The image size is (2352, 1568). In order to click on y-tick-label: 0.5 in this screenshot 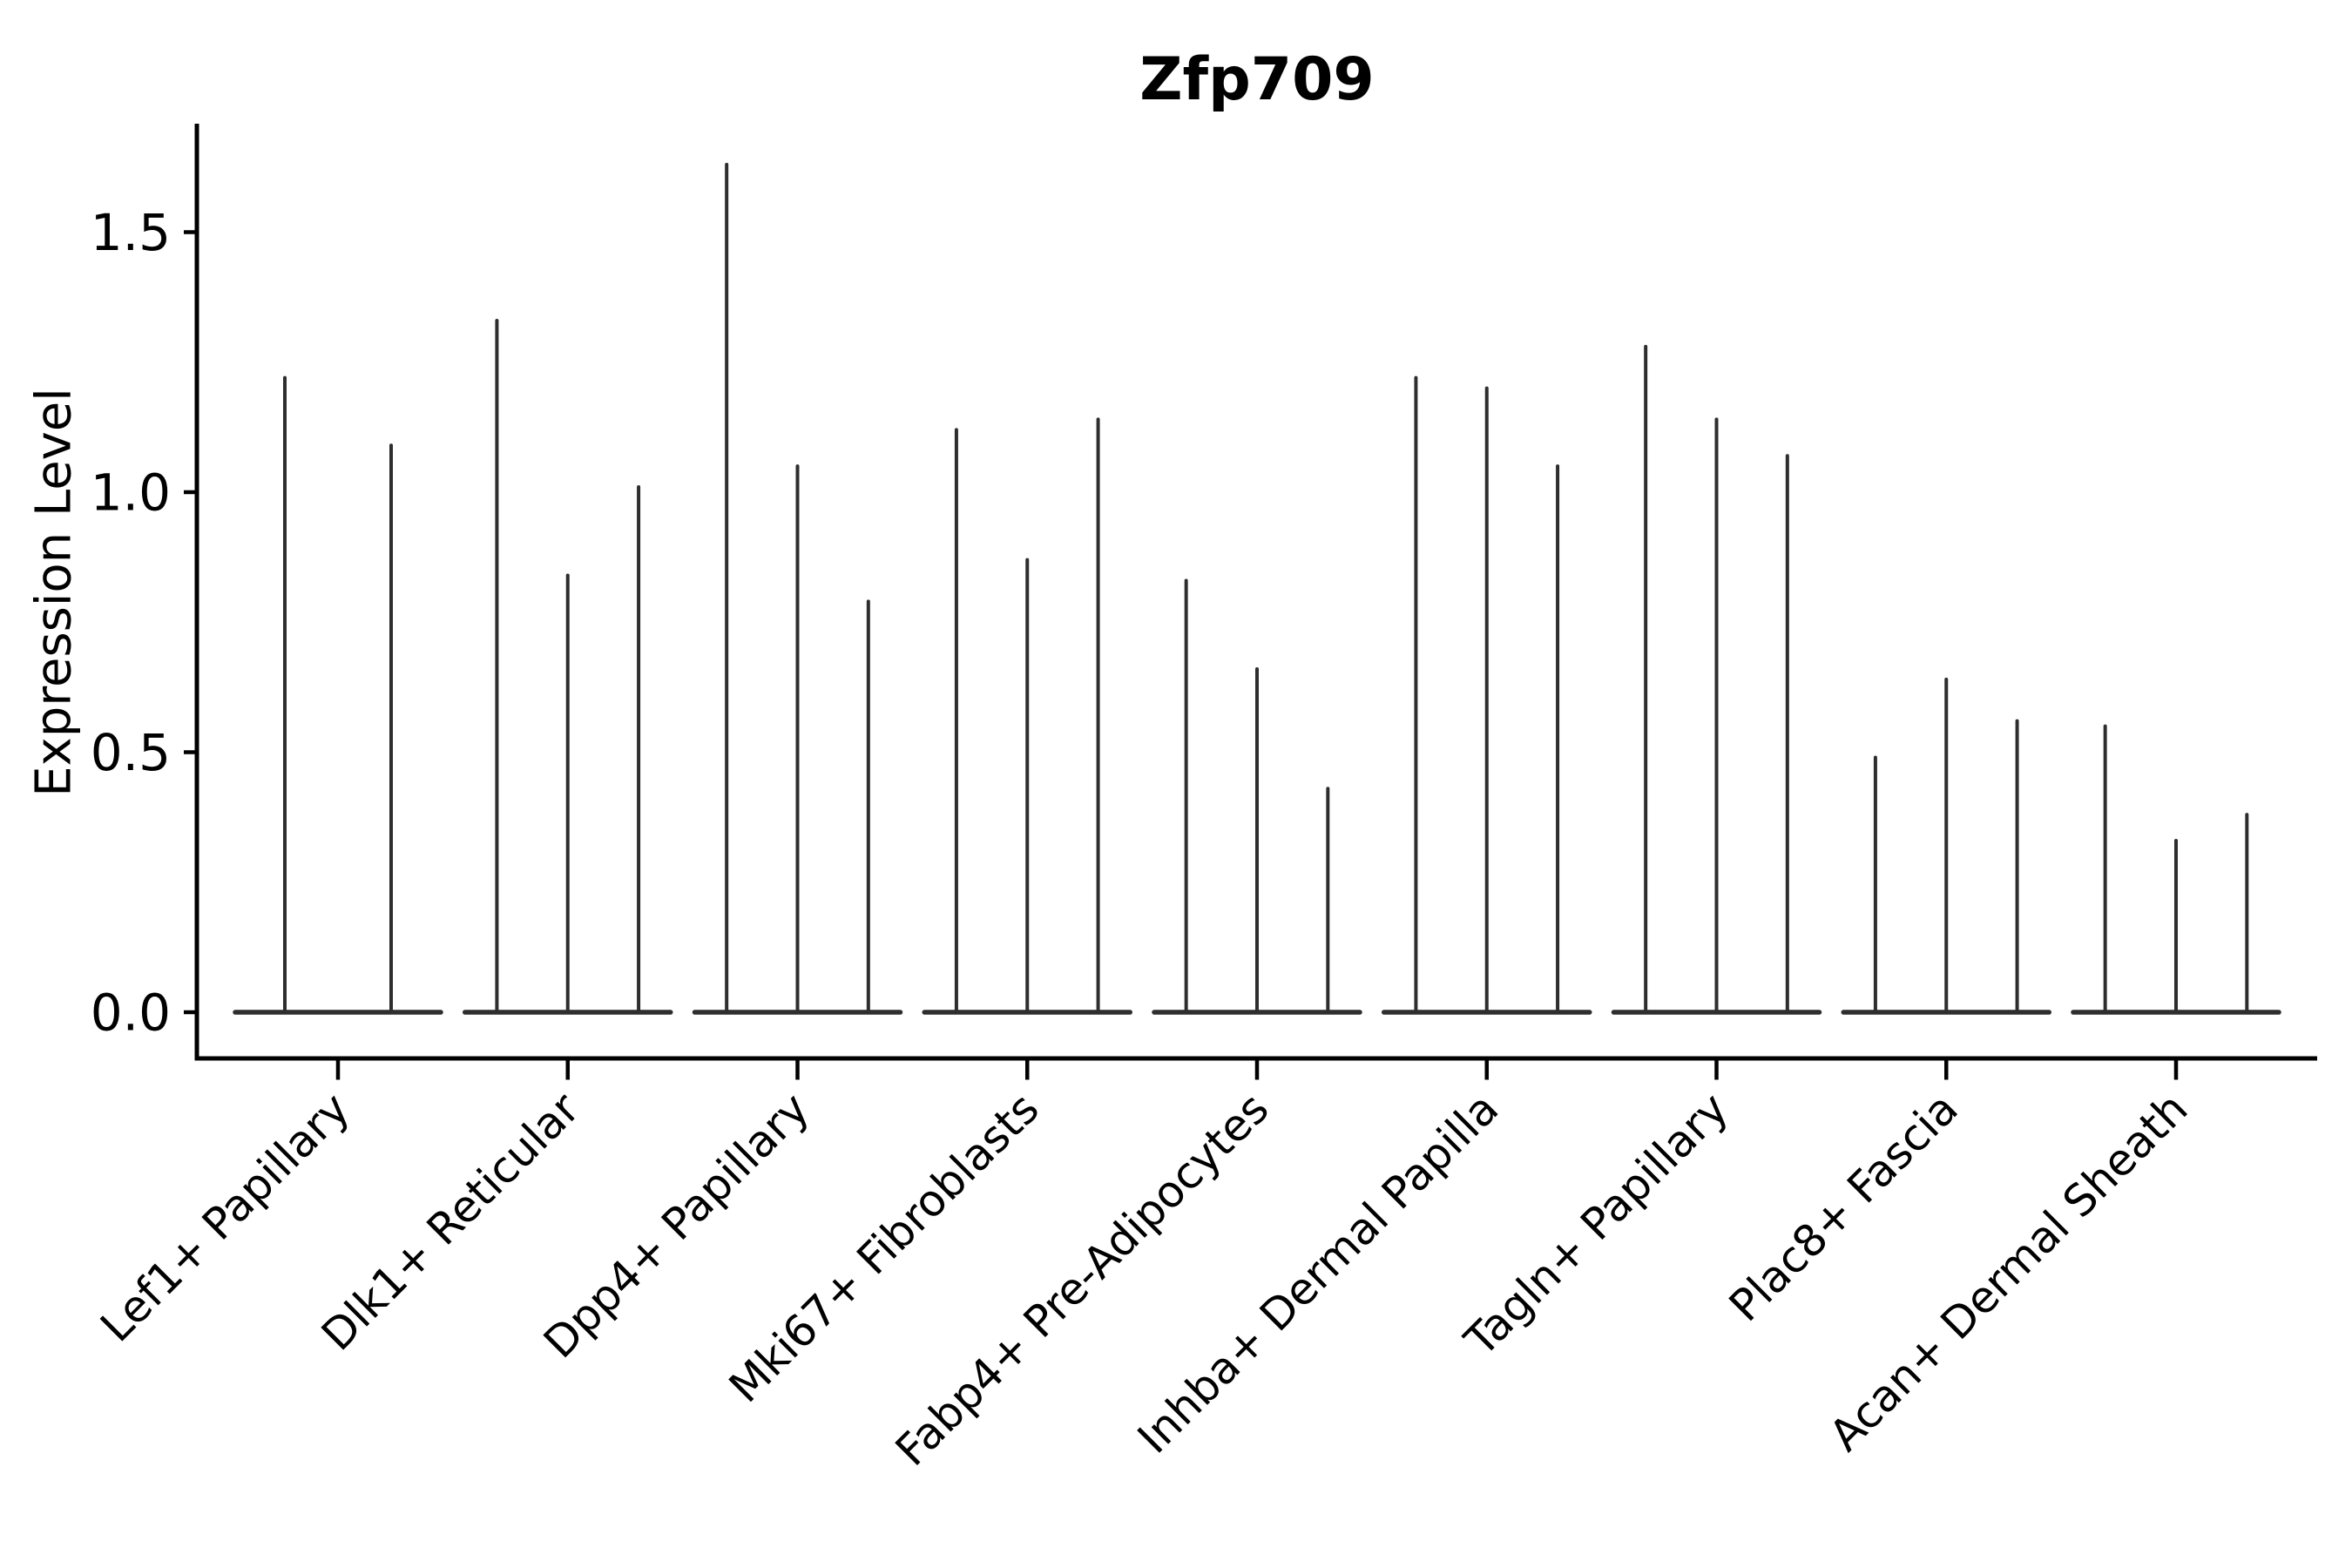, I will do `click(131, 752)`.